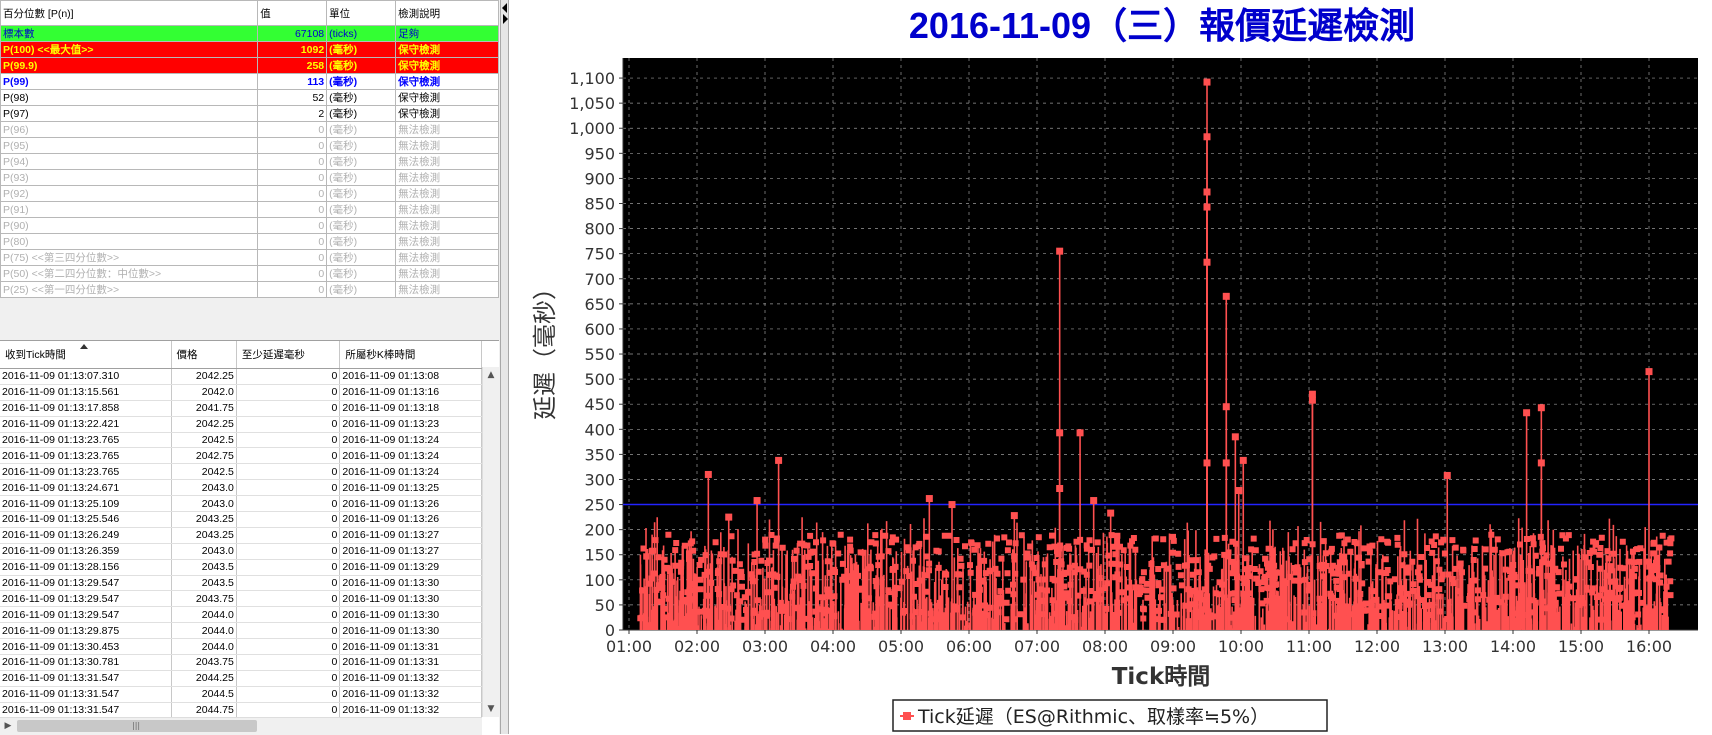  What do you see at coordinates (249, 33) in the screenshot?
I see `percentile-row: 標本數 67108 (ticks) 足夠` at bounding box center [249, 33].